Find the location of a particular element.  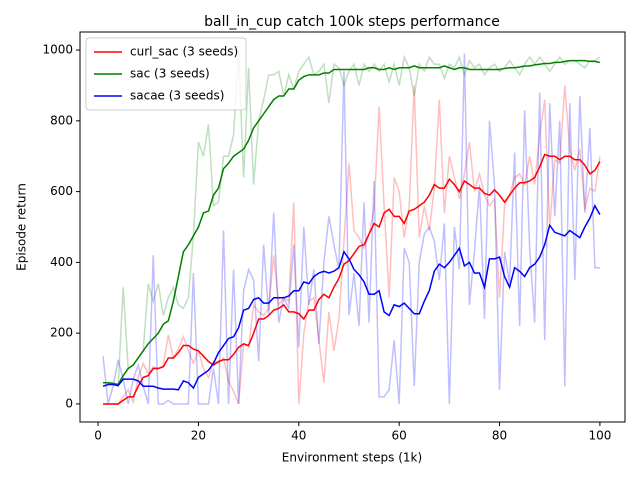

y-tick-label: 800 is located at coordinates (61, 120).